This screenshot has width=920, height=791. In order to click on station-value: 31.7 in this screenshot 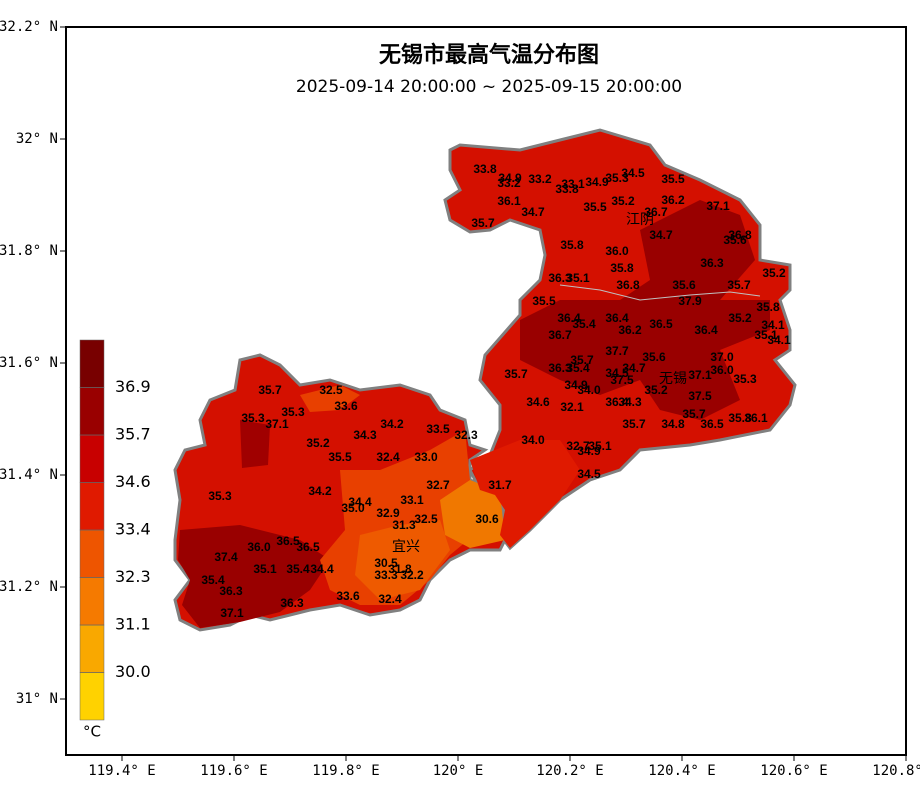, I will do `click(500, 485)`.